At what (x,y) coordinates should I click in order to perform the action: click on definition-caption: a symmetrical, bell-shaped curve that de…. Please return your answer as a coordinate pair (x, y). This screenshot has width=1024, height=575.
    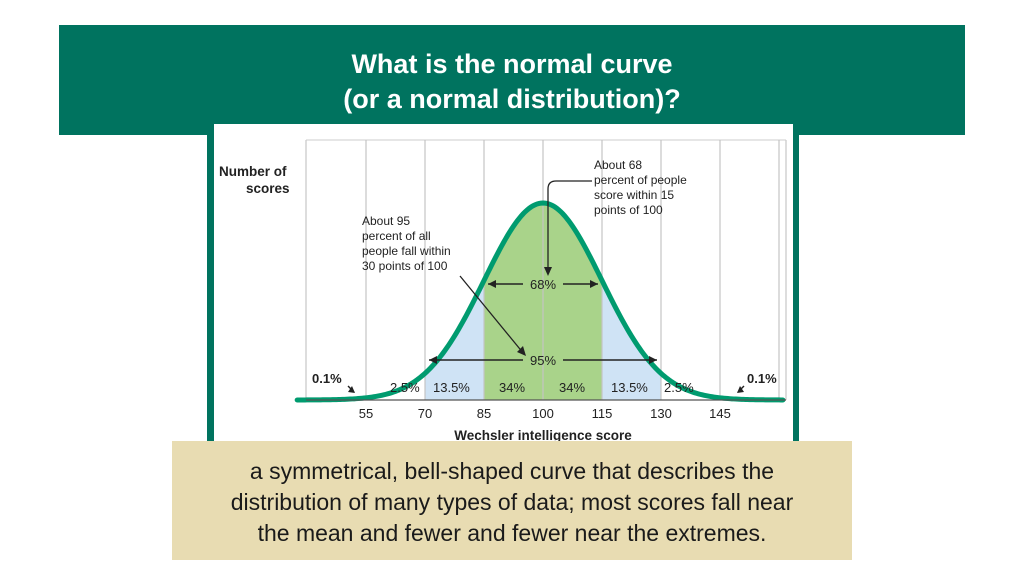
    Looking at the image, I should click on (512, 500).